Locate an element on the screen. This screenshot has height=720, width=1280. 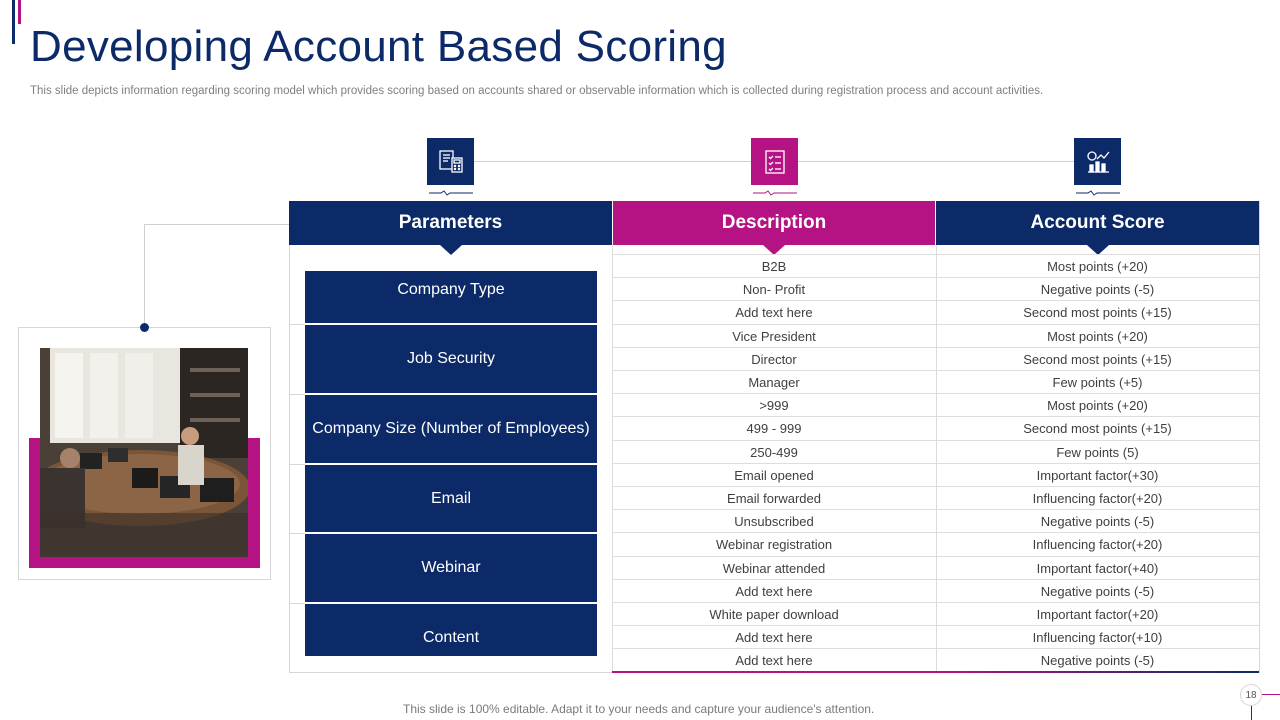
row-account-score: Influencing factor(+10) is located at coordinates (1097, 638).